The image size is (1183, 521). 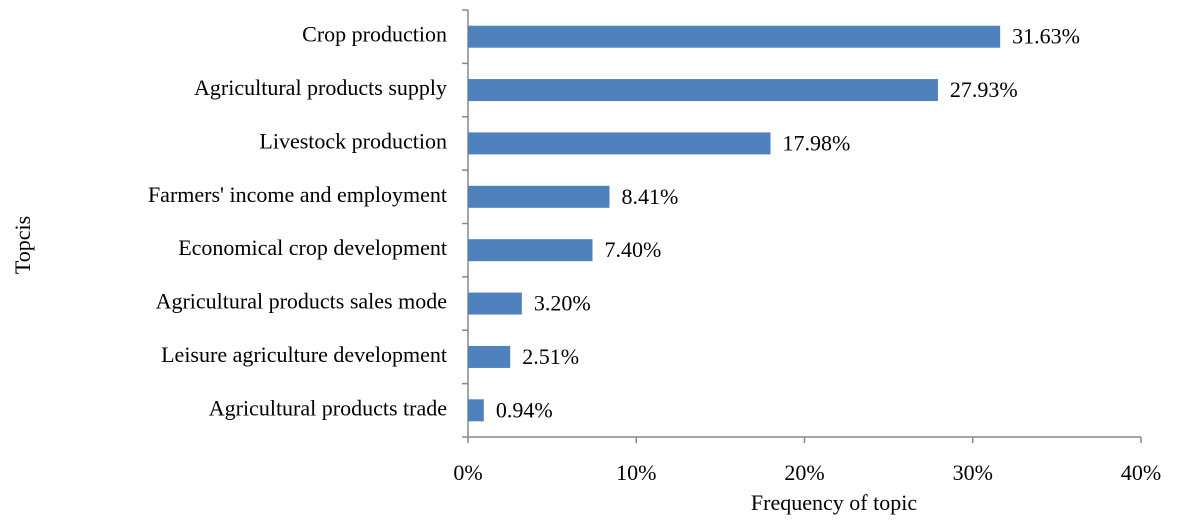 I want to click on y-tick-label: Agricultural products trade, so click(x=328, y=407).